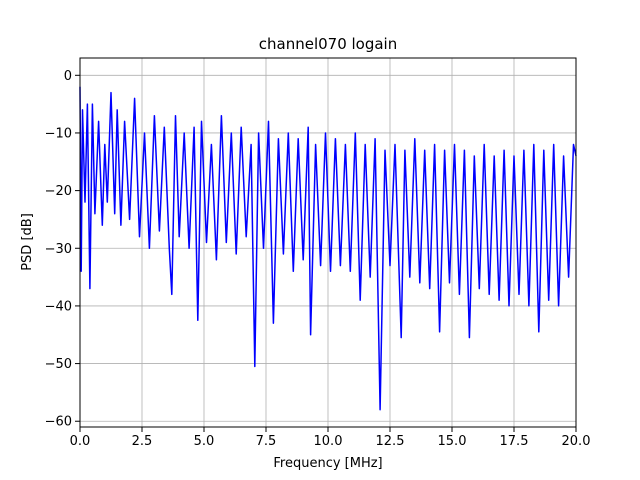 The height and width of the screenshot is (480, 640). Describe the element at coordinates (390, 441) in the screenshot. I see `x-tick-label: 12.5` at that location.